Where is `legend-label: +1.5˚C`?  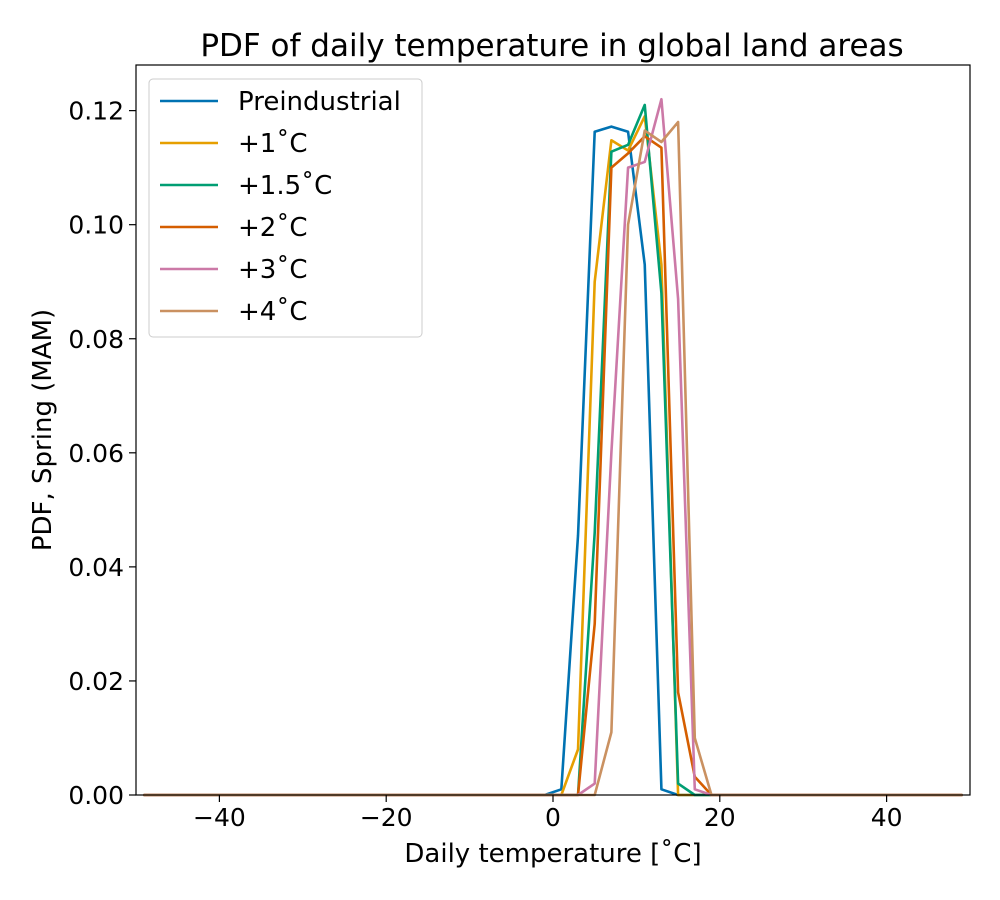
legend-label: +1.5˚C is located at coordinates (285, 186).